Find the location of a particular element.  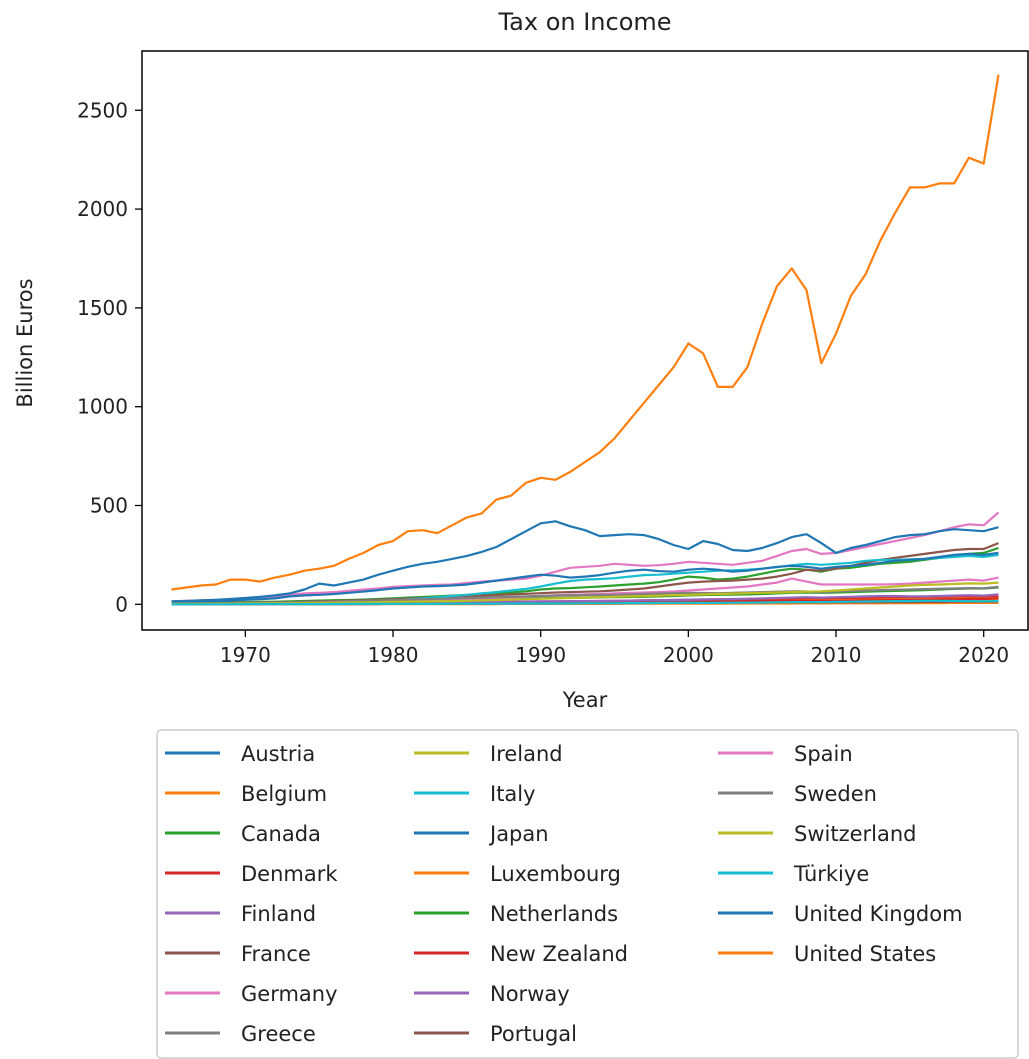

legend-label: Belgium is located at coordinates (284, 794).